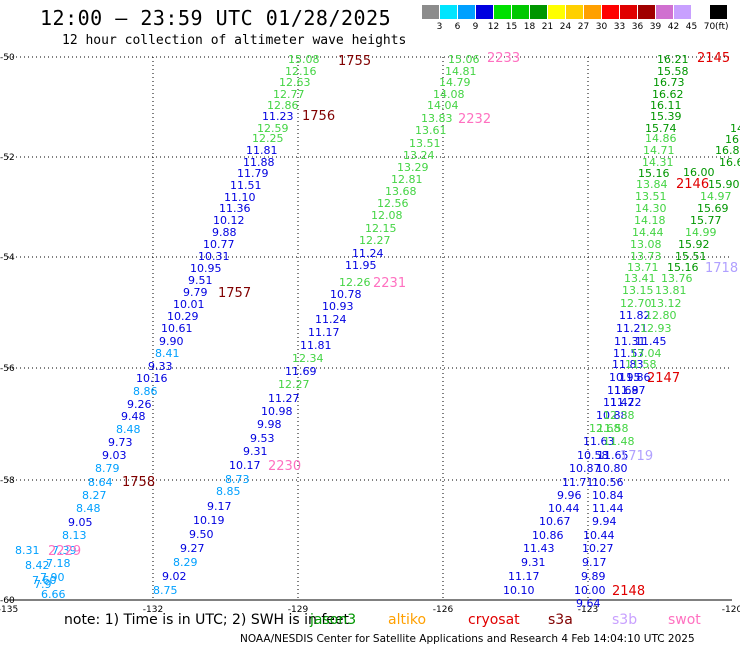 The height and width of the screenshot is (650, 740). What do you see at coordinates (683, 267) in the screenshot?
I see `swh-value: 15.16` at bounding box center [683, 267].